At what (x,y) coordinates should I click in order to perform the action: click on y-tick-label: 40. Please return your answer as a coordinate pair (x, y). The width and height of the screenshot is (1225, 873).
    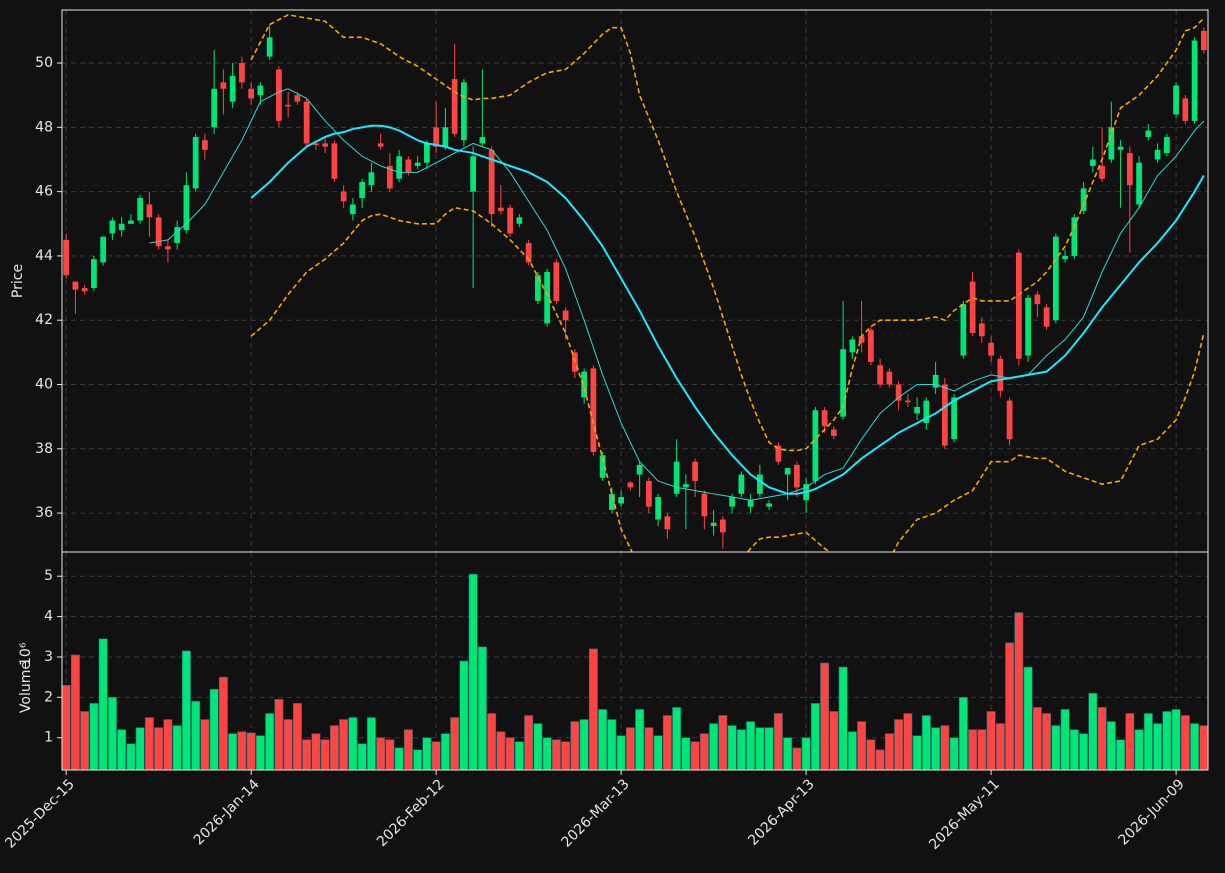
    Looking at the image, I should click on (44, 385).